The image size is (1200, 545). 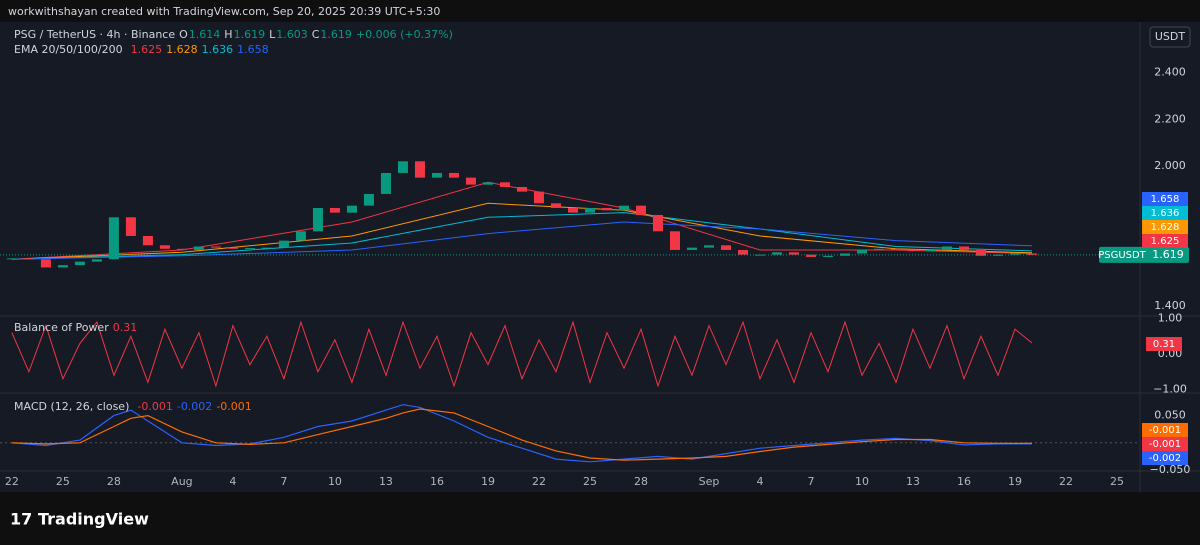 What do you see at coordinates (600, 11) in the screenshot?
I see `top-bar` at bounding box center [600, 11].